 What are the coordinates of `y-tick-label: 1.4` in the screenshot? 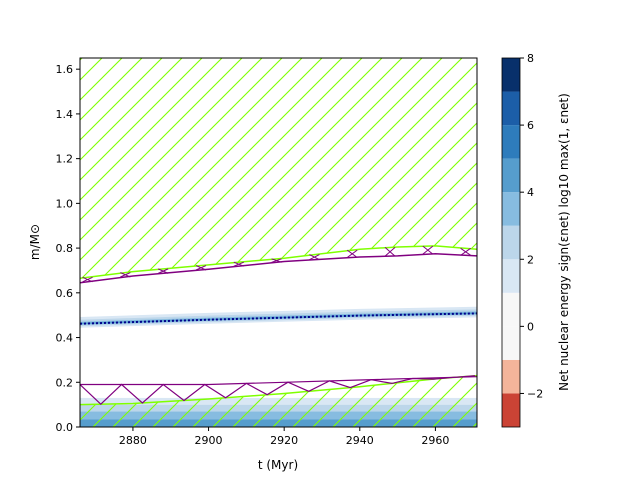 It's located at (65, 114).